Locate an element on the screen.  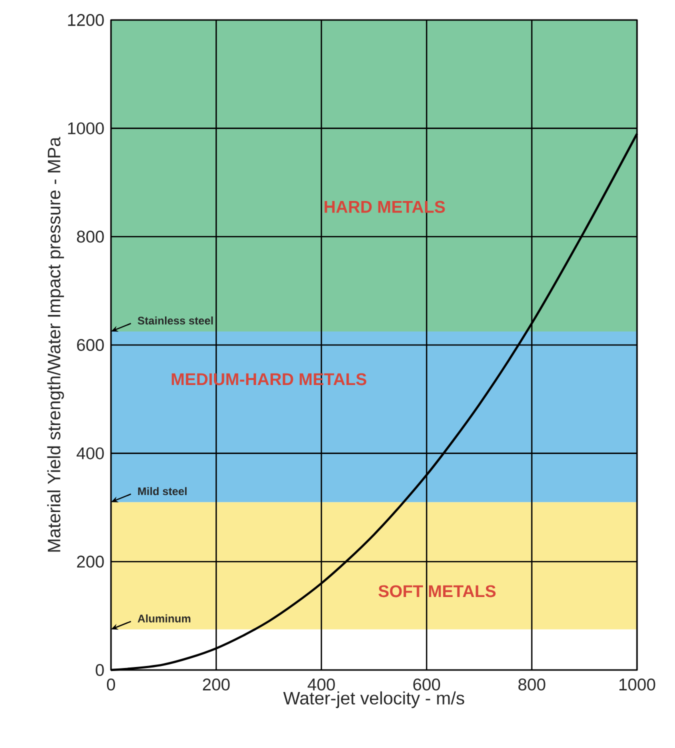
x-tick-label: 800 is located at coordinates (532, 684).